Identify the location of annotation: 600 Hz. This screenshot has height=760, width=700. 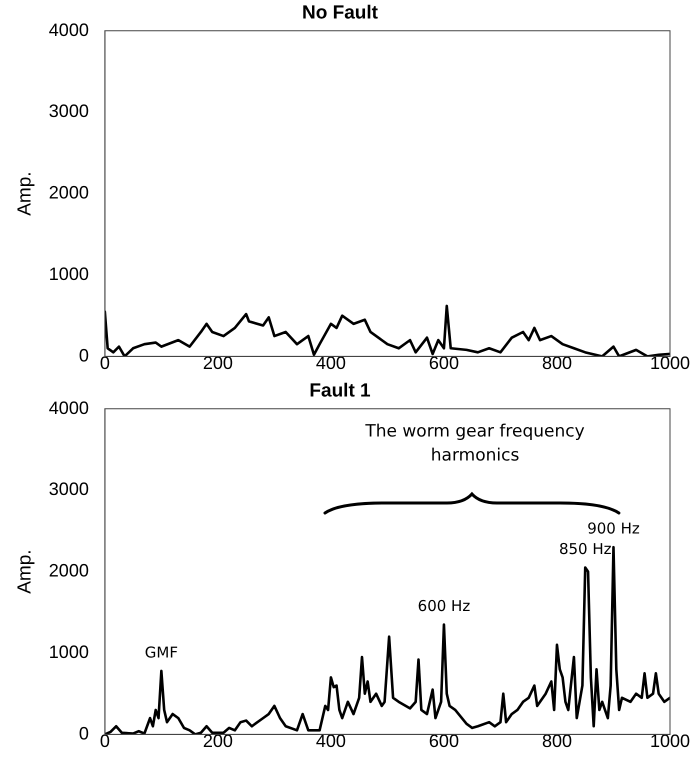
(444, 605).